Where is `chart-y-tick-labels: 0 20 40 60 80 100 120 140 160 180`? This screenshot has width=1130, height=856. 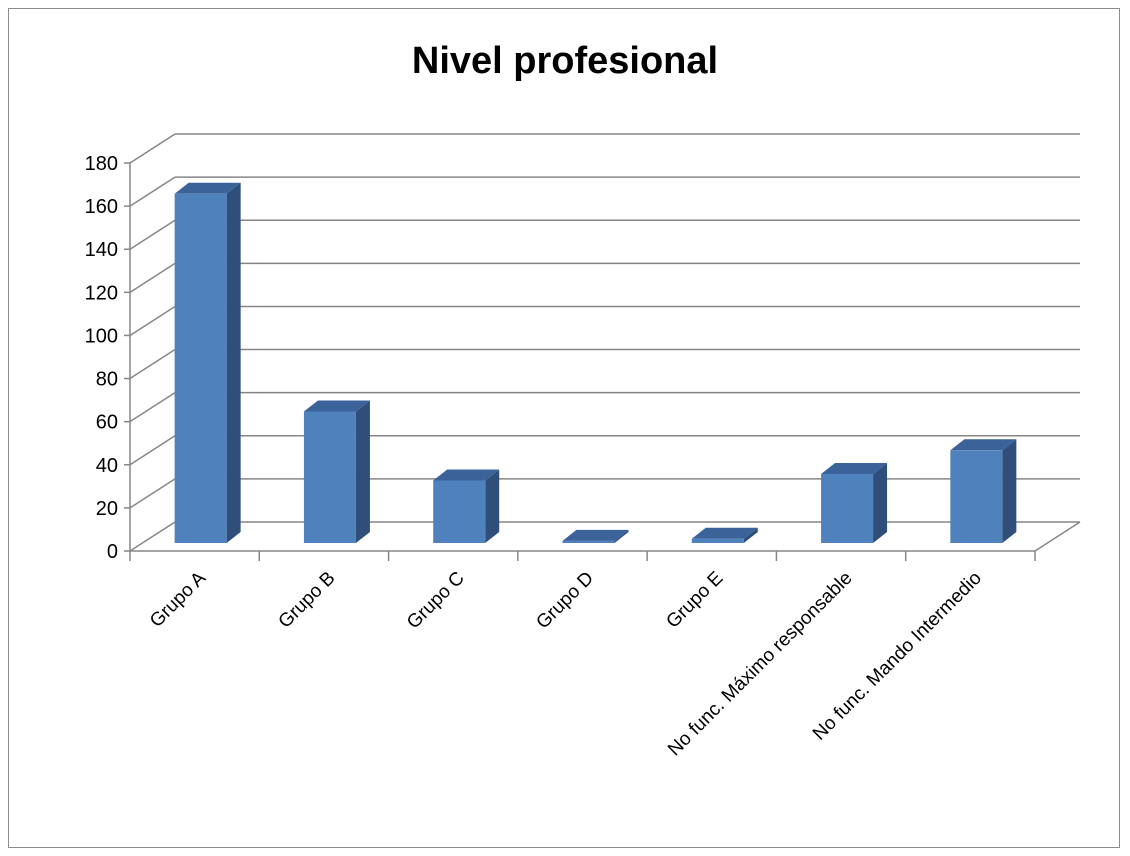
chart-y-tick-labels: 0 20 40 60 80 100 120 140 160 180 is located at coordinates (101, 358).